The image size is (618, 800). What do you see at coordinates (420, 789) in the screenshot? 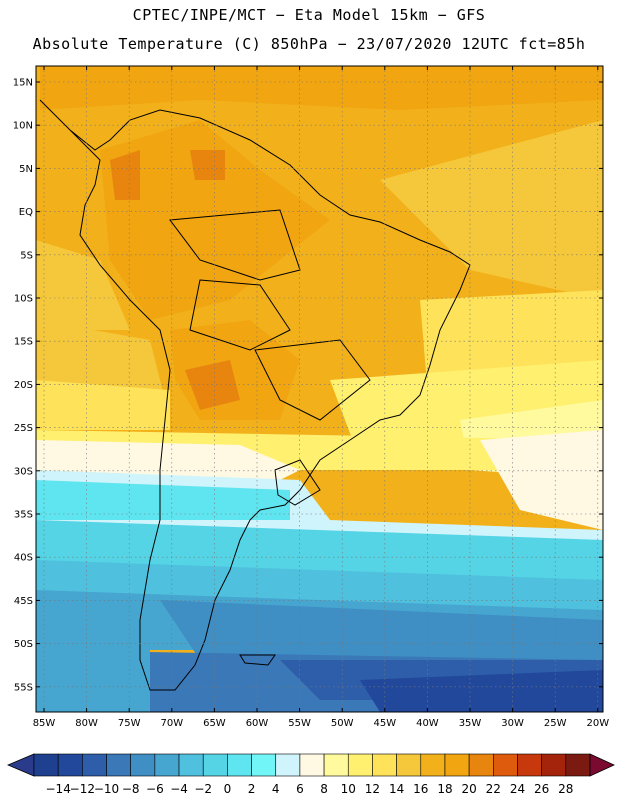
I see `colorbar-label: 16` at bounding box center [420, 789].